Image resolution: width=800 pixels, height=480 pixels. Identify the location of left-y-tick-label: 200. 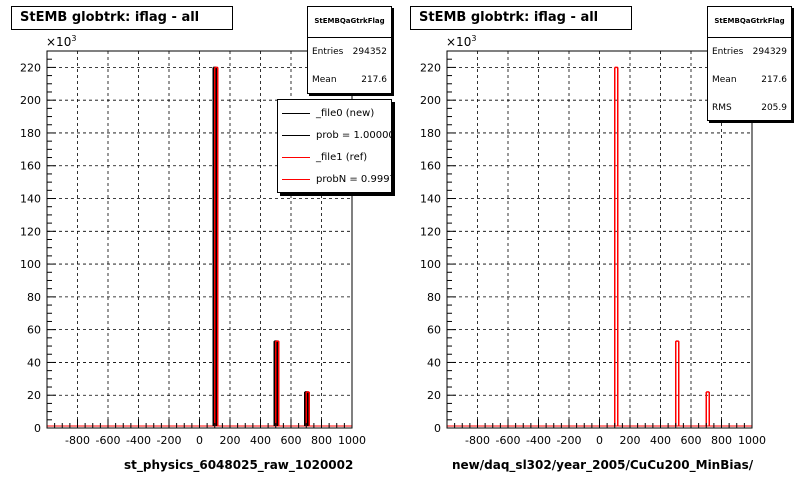
(30, 100).